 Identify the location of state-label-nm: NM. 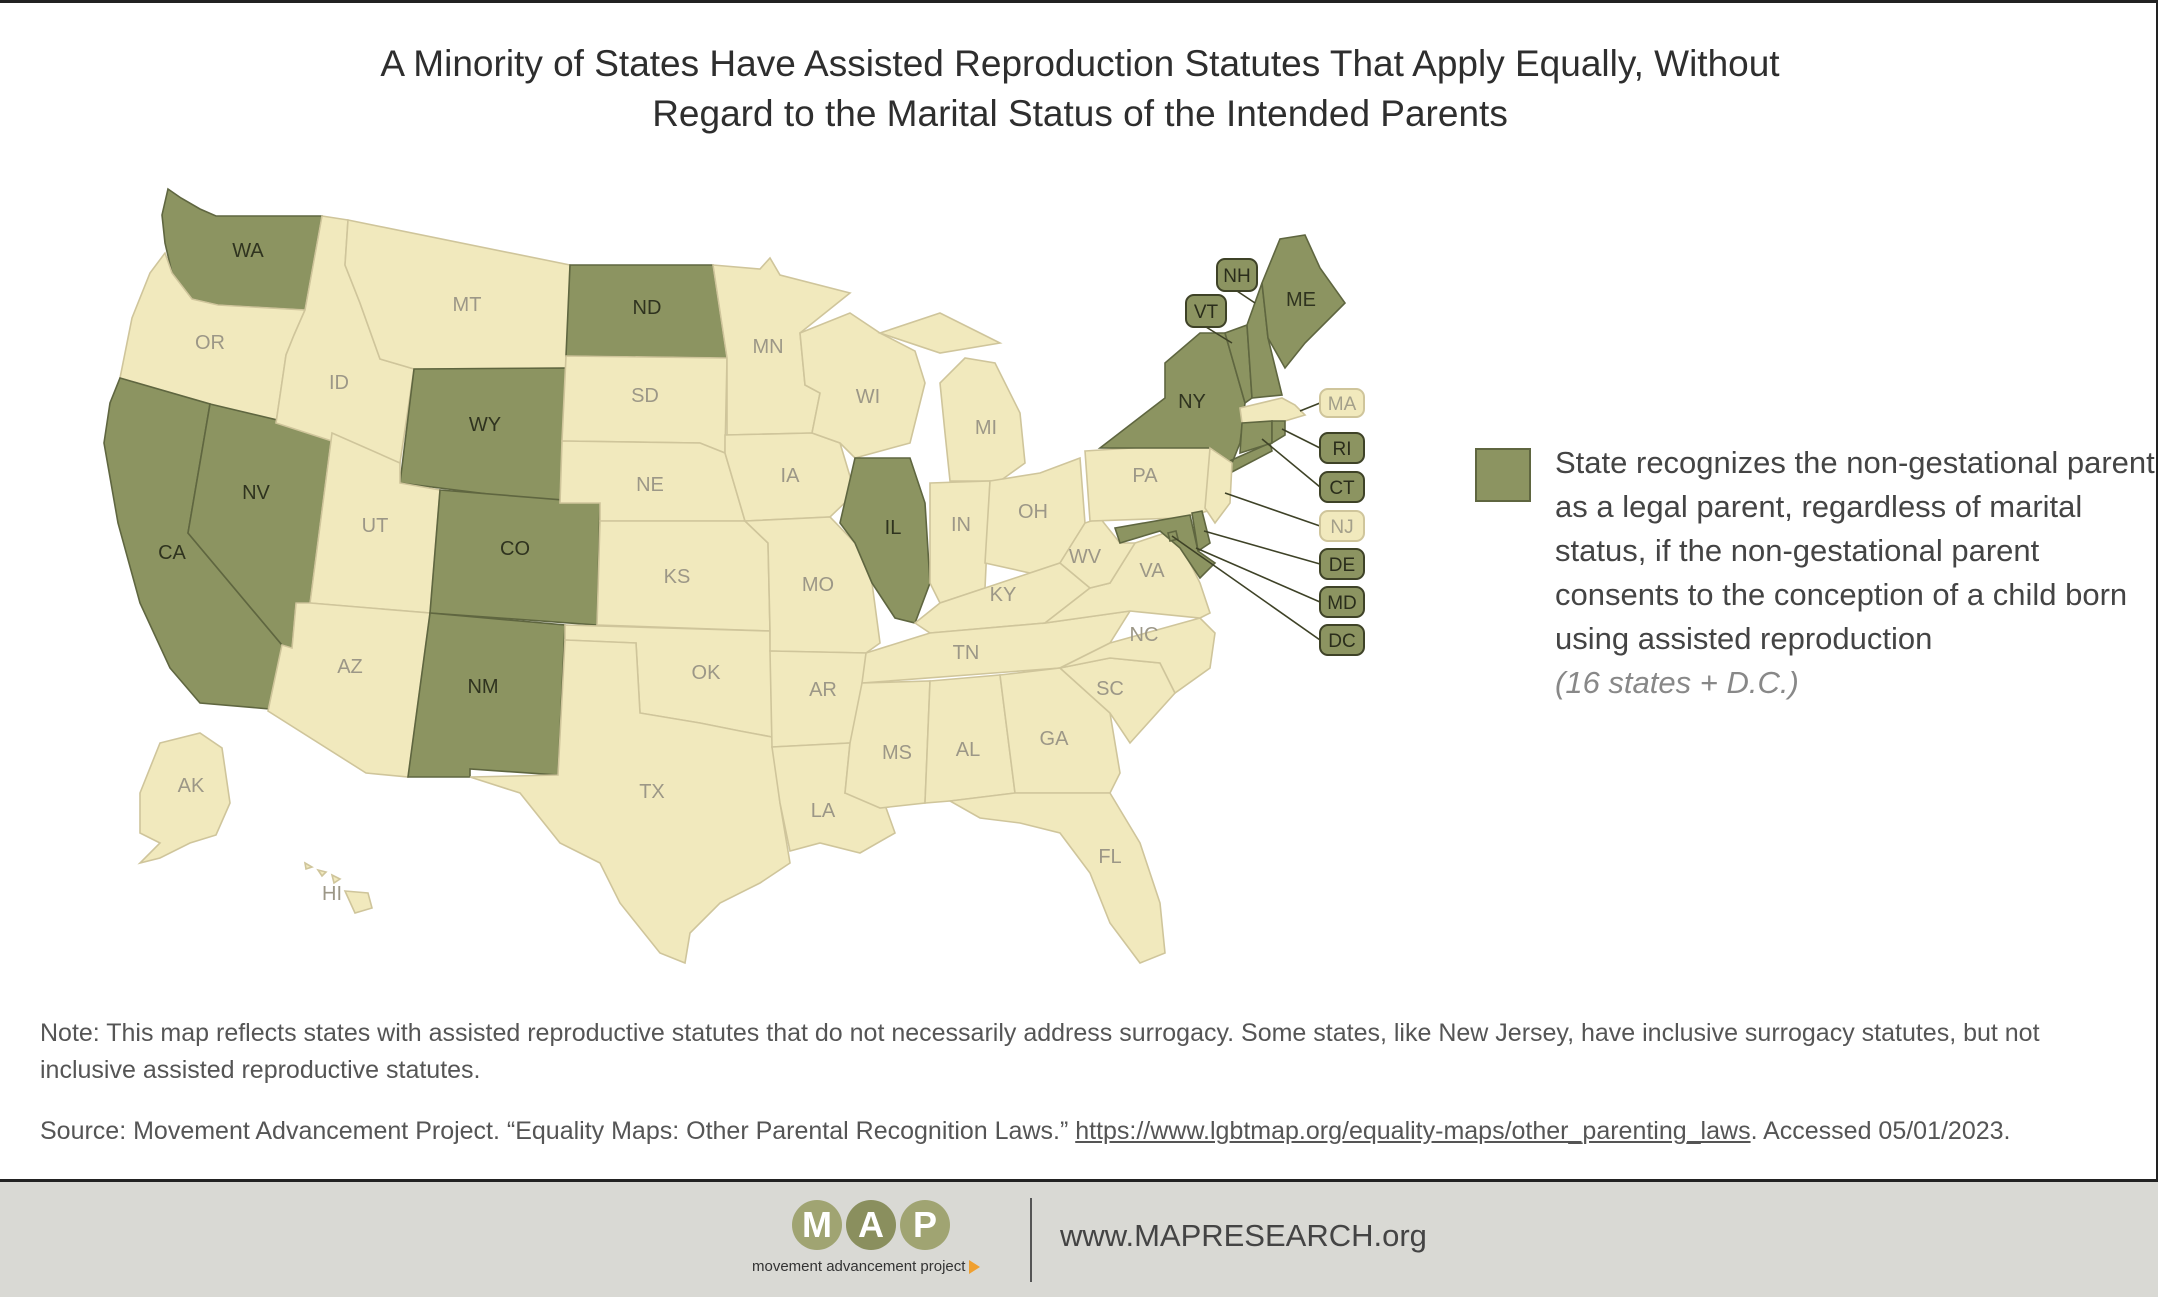
(482, 687).